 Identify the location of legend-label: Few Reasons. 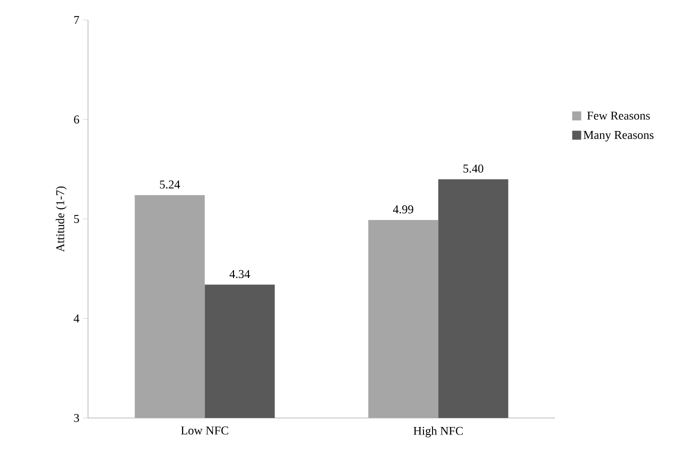
(618, 116).